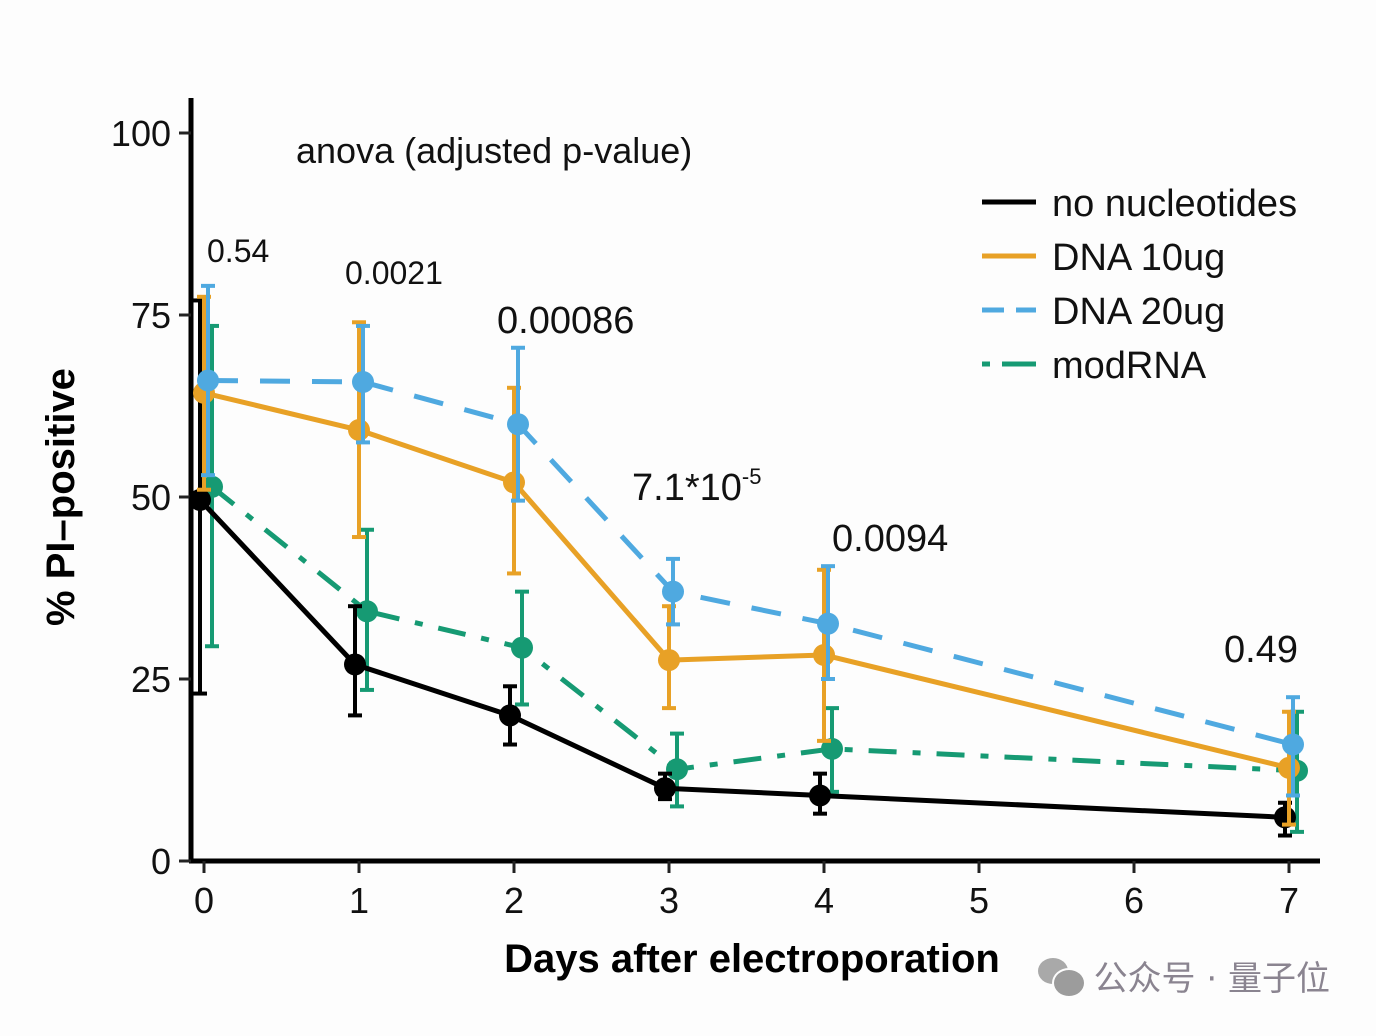 This screenshot has height=1036, width=1376. What do you see at coordinates (687, 488) in the screenshot?
I see `p-value-text: 7.1*10` at bounding box center [687, 488].